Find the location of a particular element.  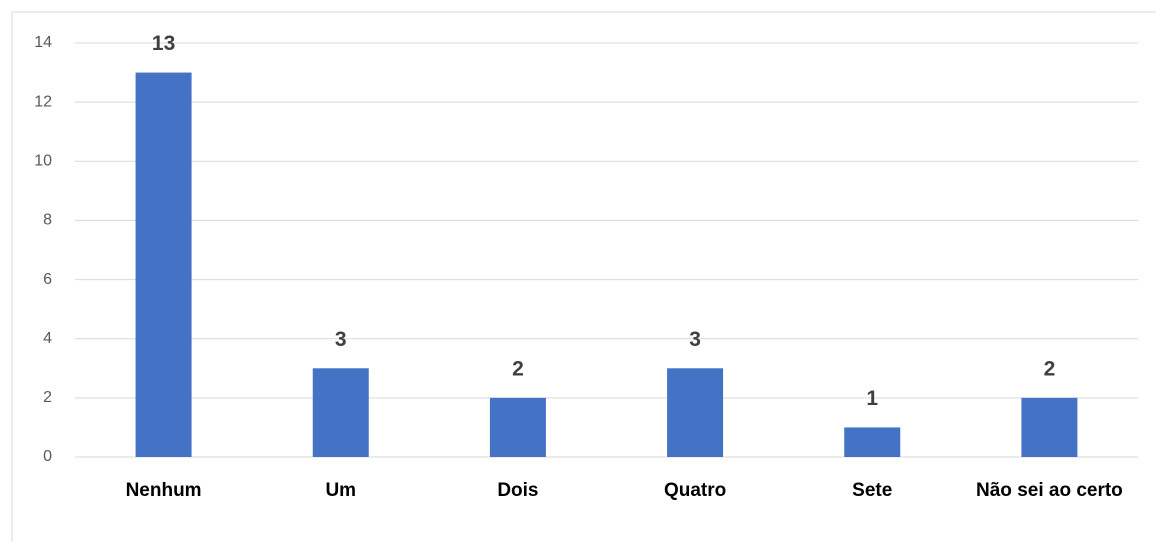

y-tick-label: 6 is located at coordinates (47, 279).